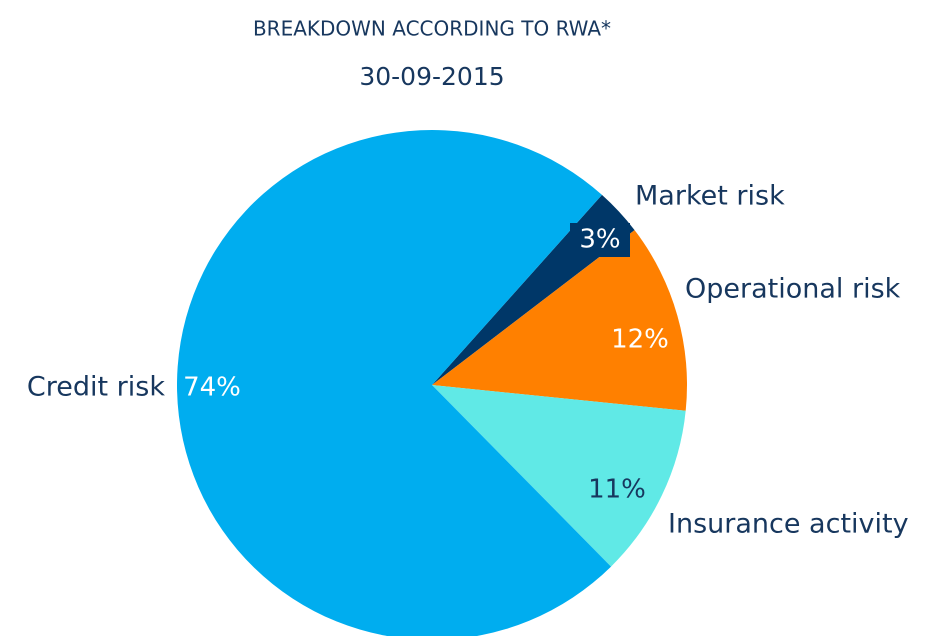  I want to click on value-label: 3%, so click(599, 240).